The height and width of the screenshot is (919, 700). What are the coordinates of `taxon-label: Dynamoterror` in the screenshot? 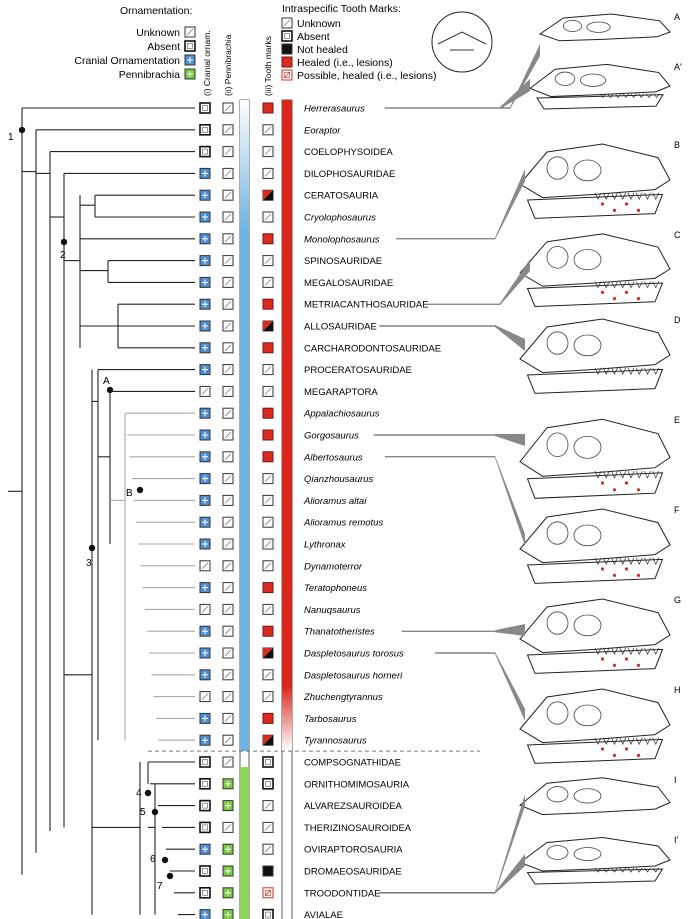 It's located at (333, 566).